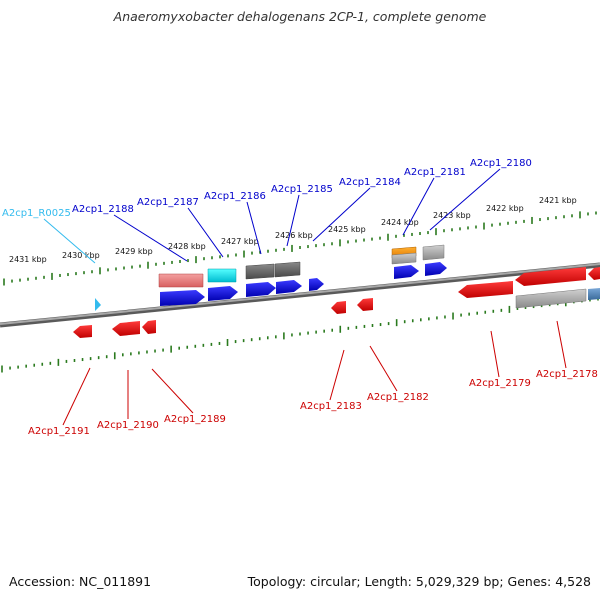 Image resolution: width=600 pixels, height=600 pixels. What do you see at coordinates (103, 209) in the screenshot?
I see `gene-label: A2cp1_2188` at bounding box center [103, 209].